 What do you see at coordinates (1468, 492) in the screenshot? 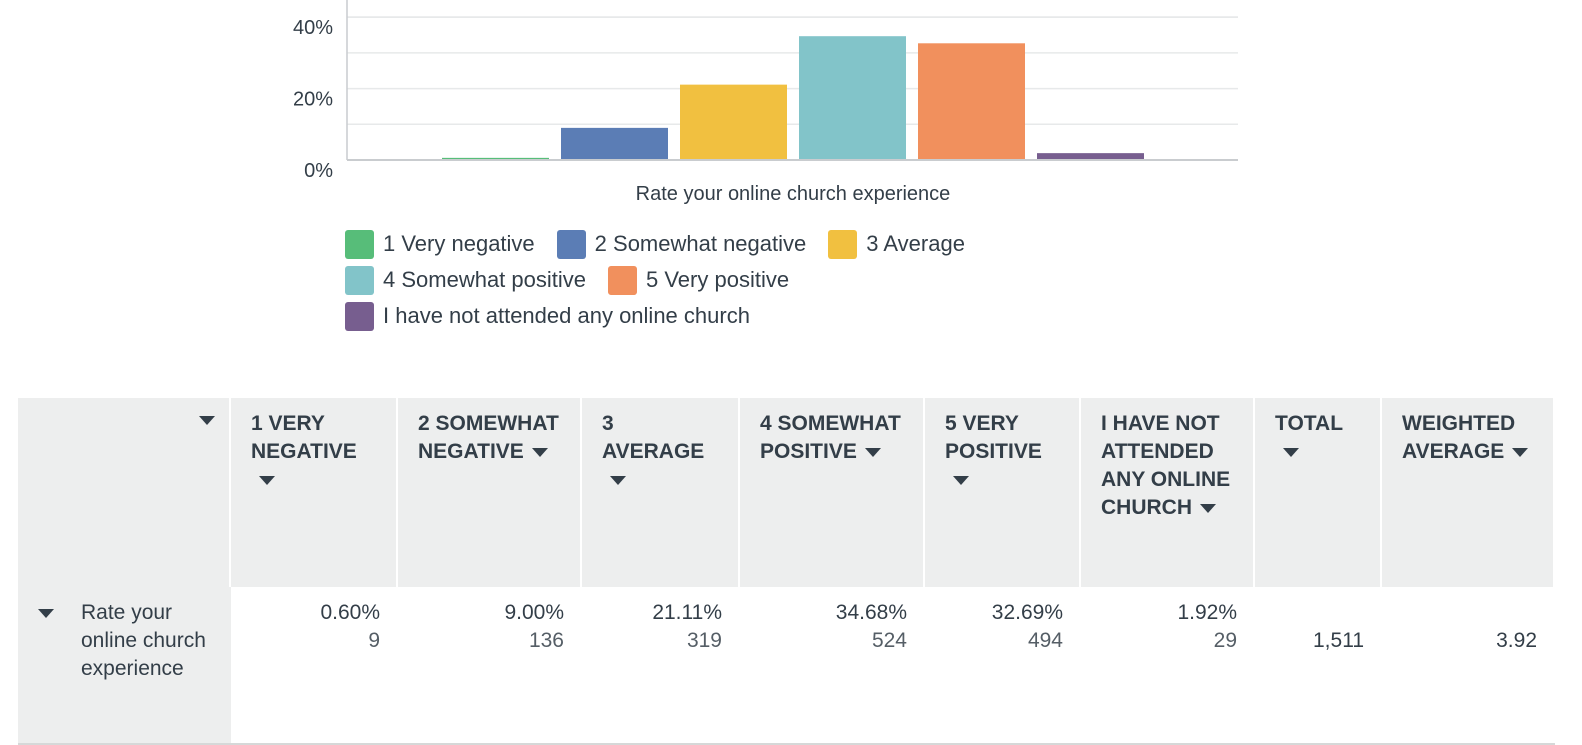
I see `header-col: WEIGHTED AVERAGE` at bounding box center [1468, 492].